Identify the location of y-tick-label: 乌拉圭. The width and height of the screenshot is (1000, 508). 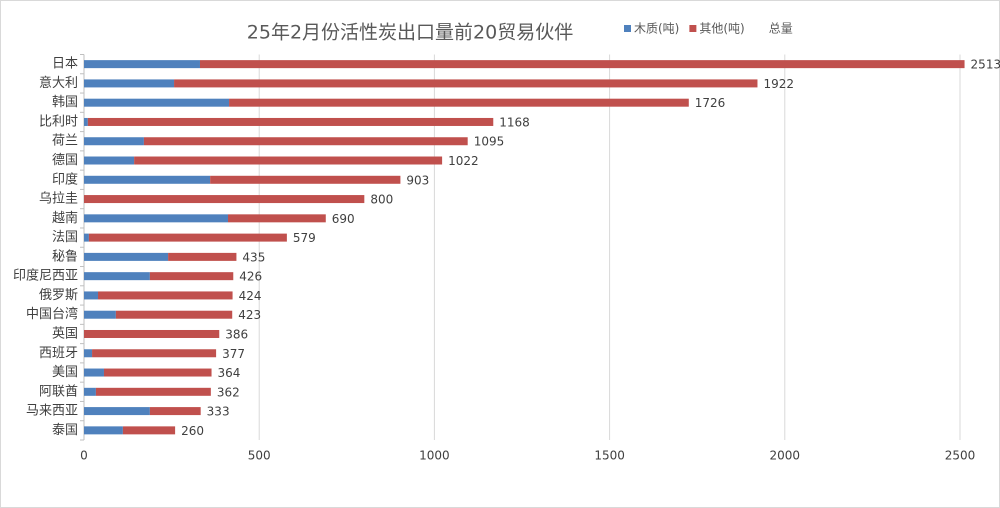
(58, 199).